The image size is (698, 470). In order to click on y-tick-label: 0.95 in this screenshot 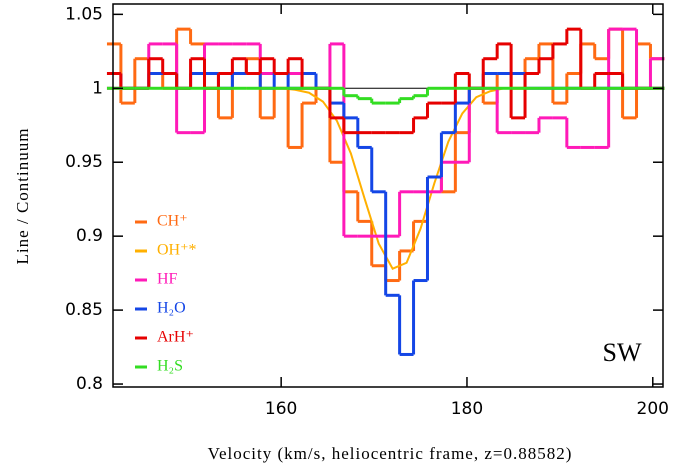, I will do `click(84, 162)`.